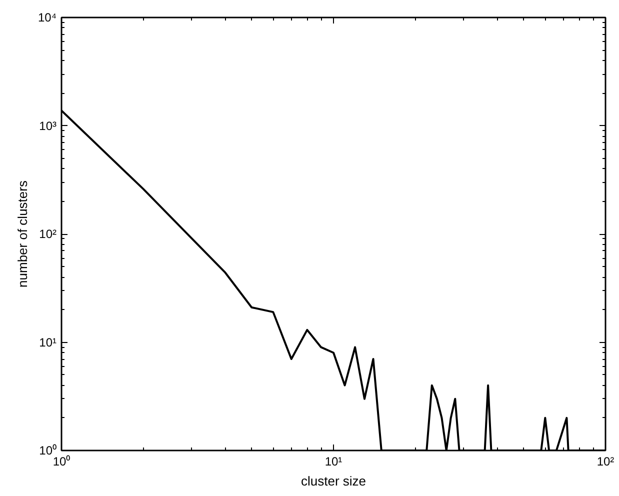  I want to click on y-tick-label: 10¹, so click(48, 342).